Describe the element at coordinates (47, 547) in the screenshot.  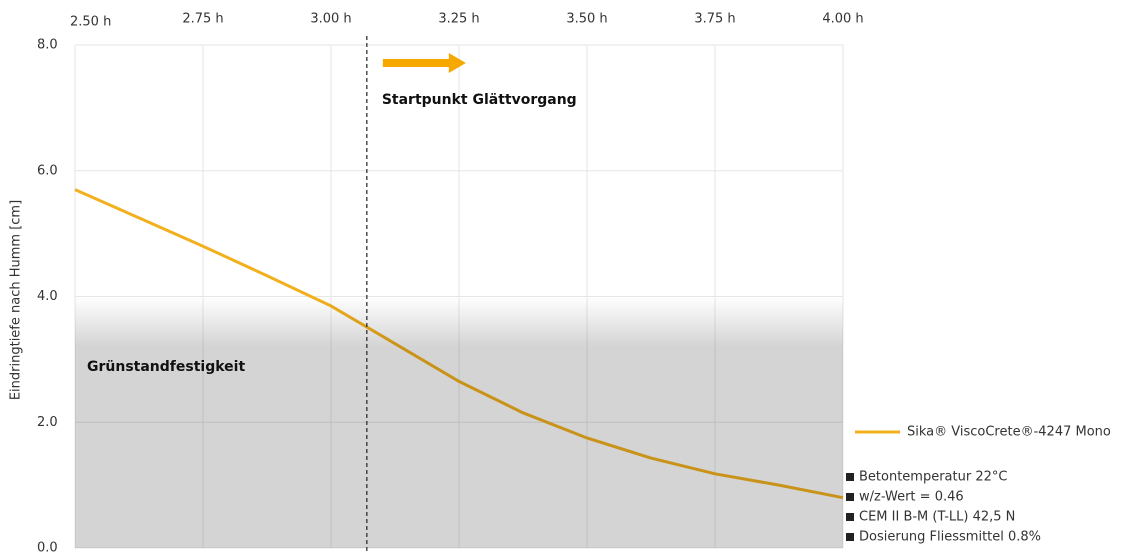
I see `y-tick-label: 0.0` at that location.